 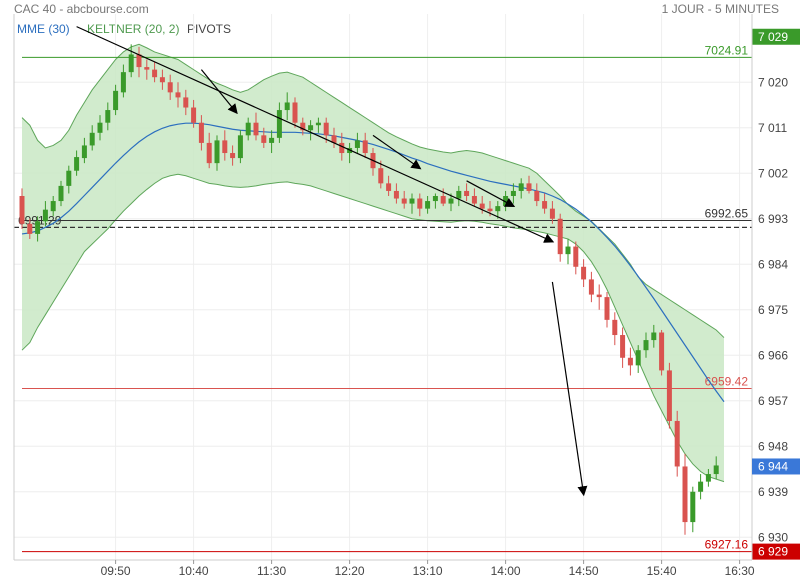 What do you see at coordinates (776, 466) in the screenshot?
I see `last-price-badge: 6 944` at bounding box center [776, 466].